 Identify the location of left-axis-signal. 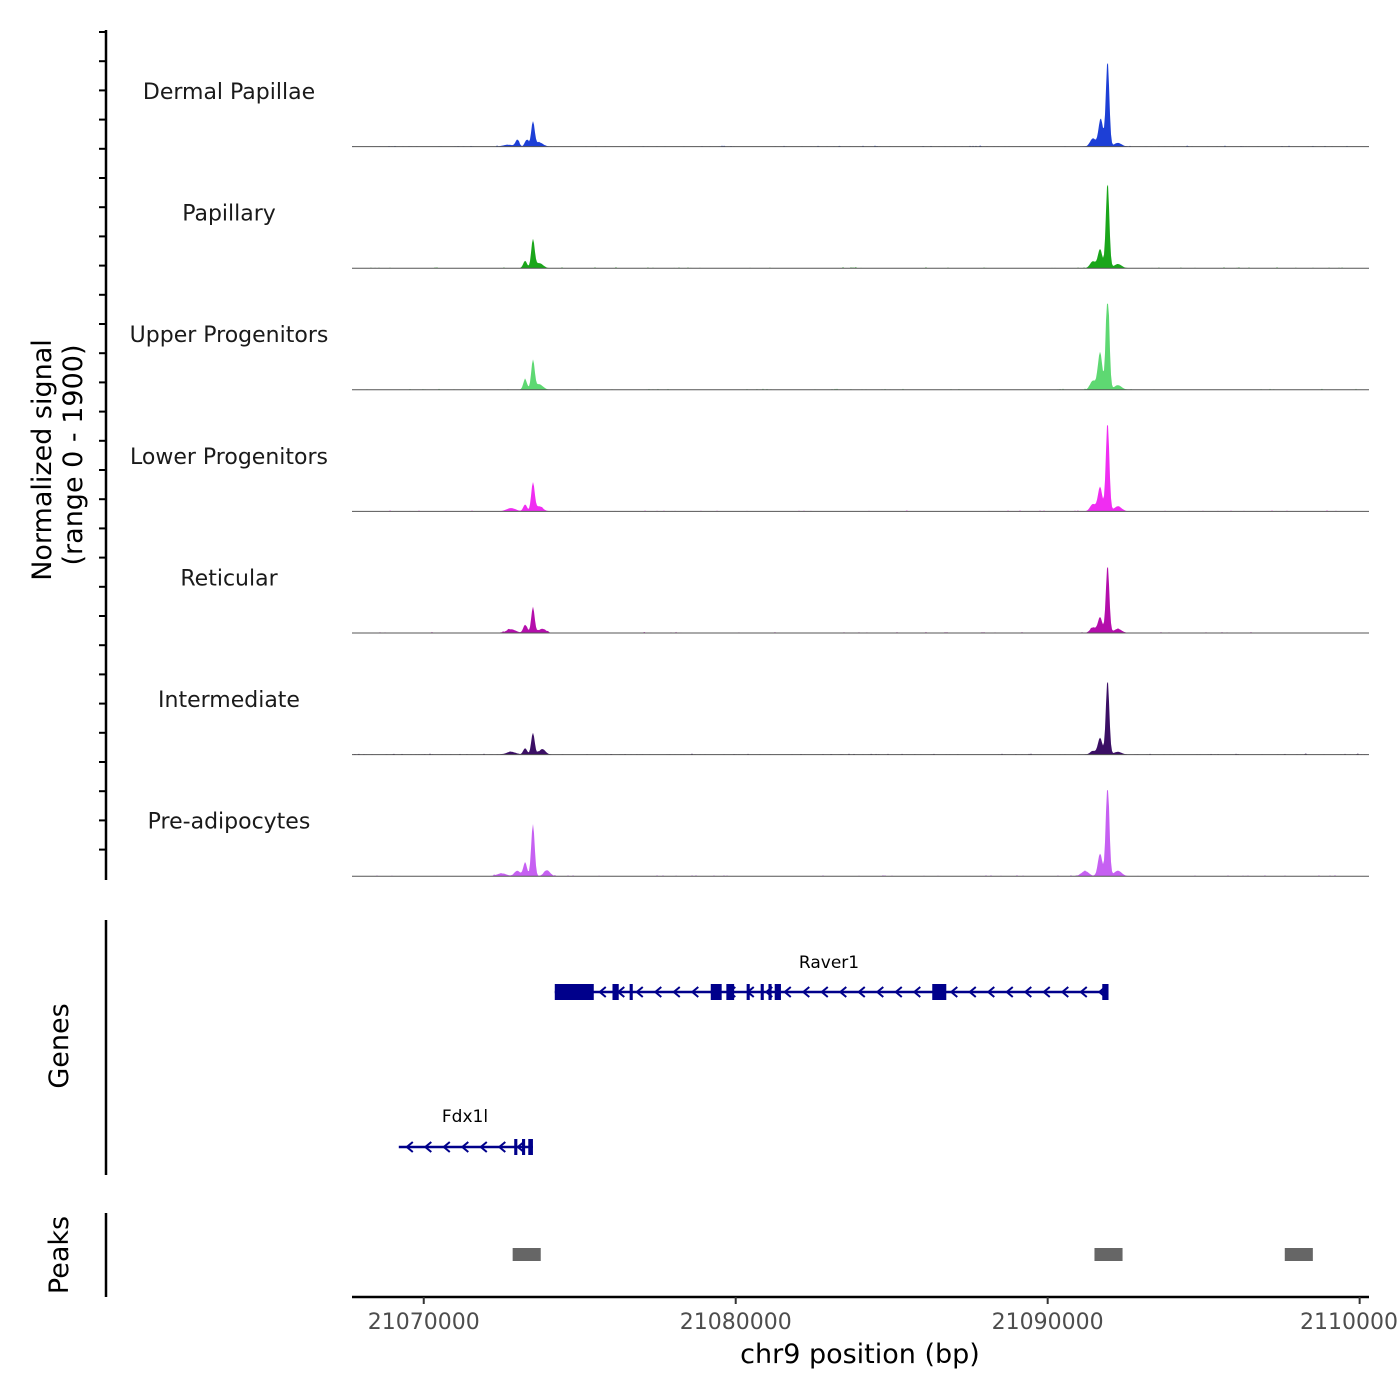
(103, 455).